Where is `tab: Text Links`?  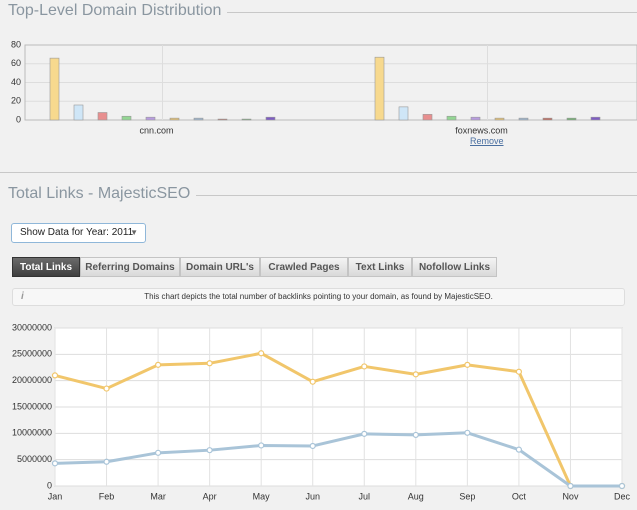
tab: Text Links is located at coordinates (380, 267).